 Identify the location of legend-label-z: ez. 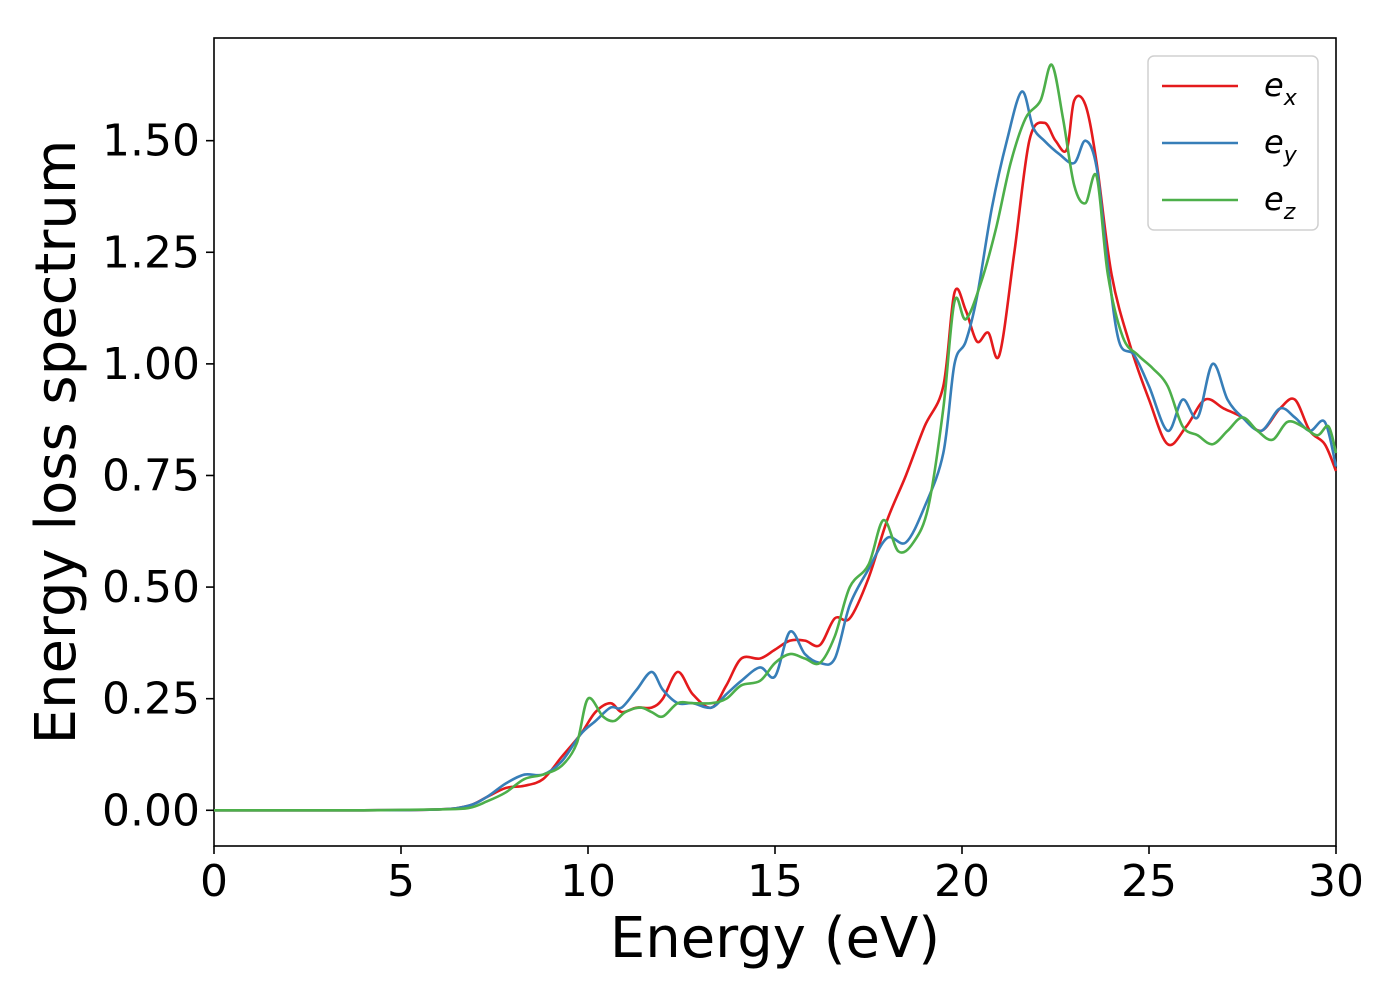
(1280, 202).